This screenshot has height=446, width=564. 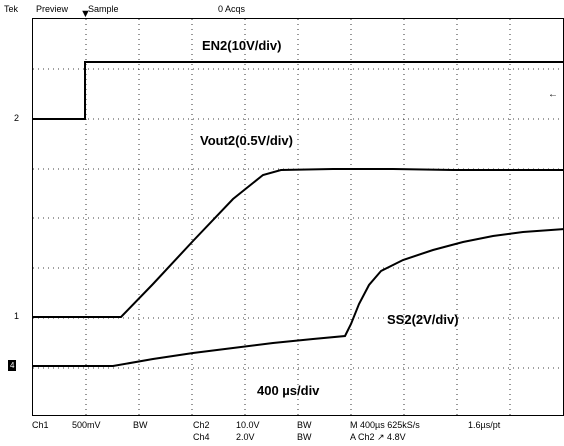 What do you see at coordinates (553, 94) in the screenshot?
I see `trigger-level-arrow-icon: ←` at bounding box center [553, 94].